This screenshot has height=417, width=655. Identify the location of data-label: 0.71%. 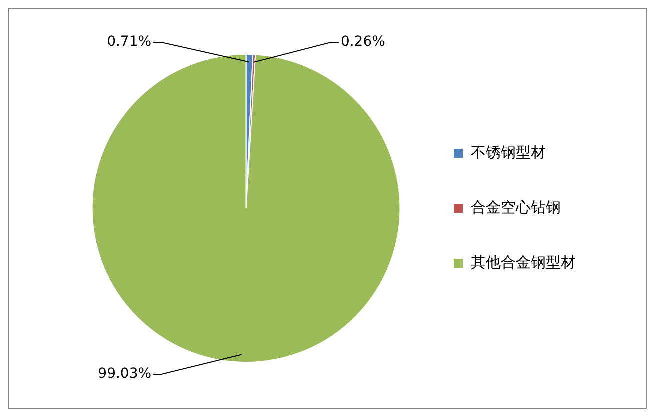
(129, 42).